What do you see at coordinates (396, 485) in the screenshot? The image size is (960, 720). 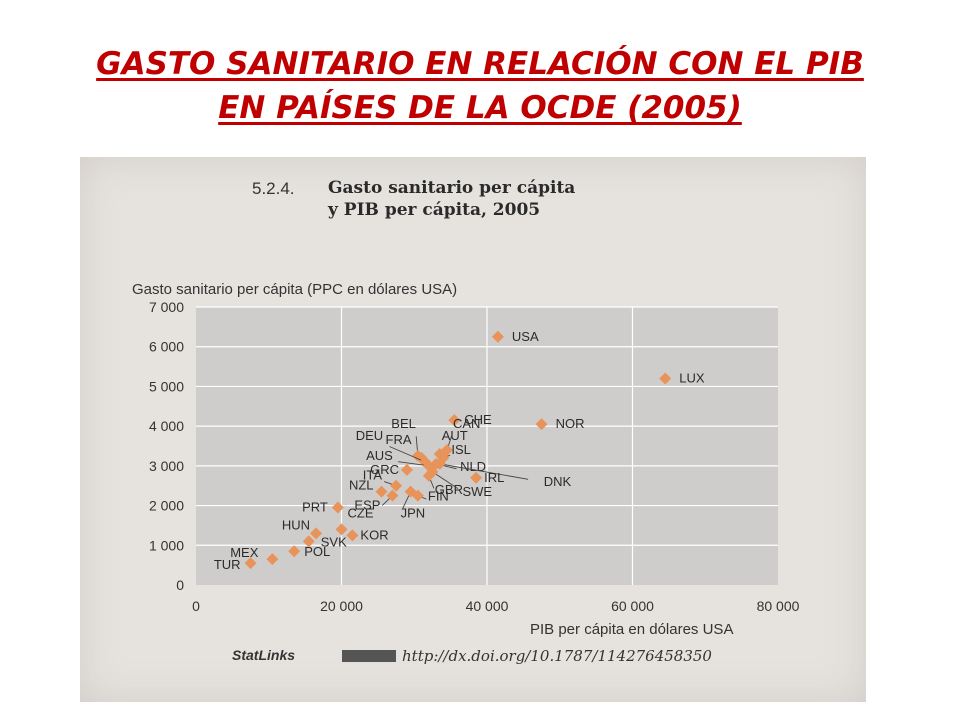 I see `data-point-ita` at bounding box center [396, 485].